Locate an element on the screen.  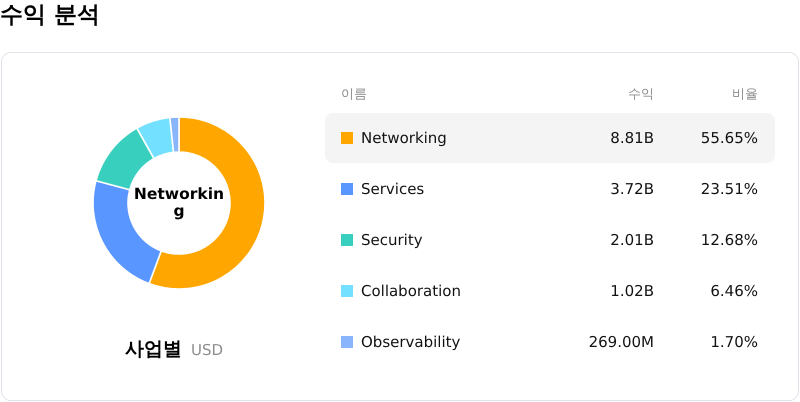
text: 수익 is located at coordinates (641, 95).